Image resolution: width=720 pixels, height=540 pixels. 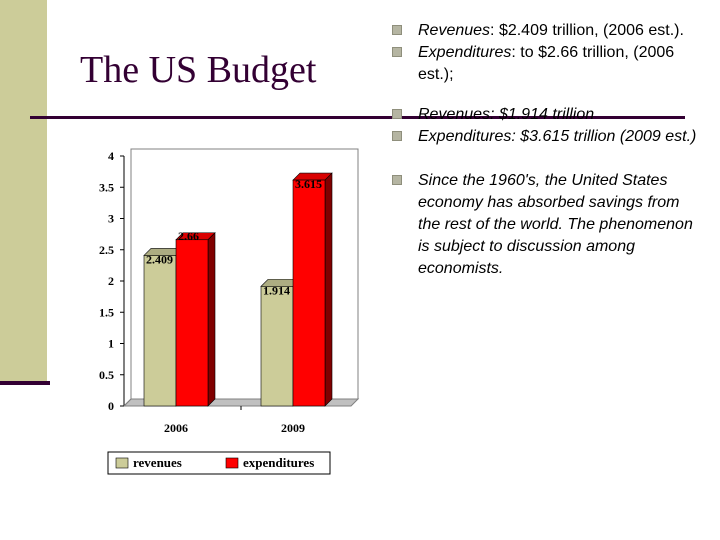 I want to click on legend-swatch-revenues, so click(x=122, y=463).